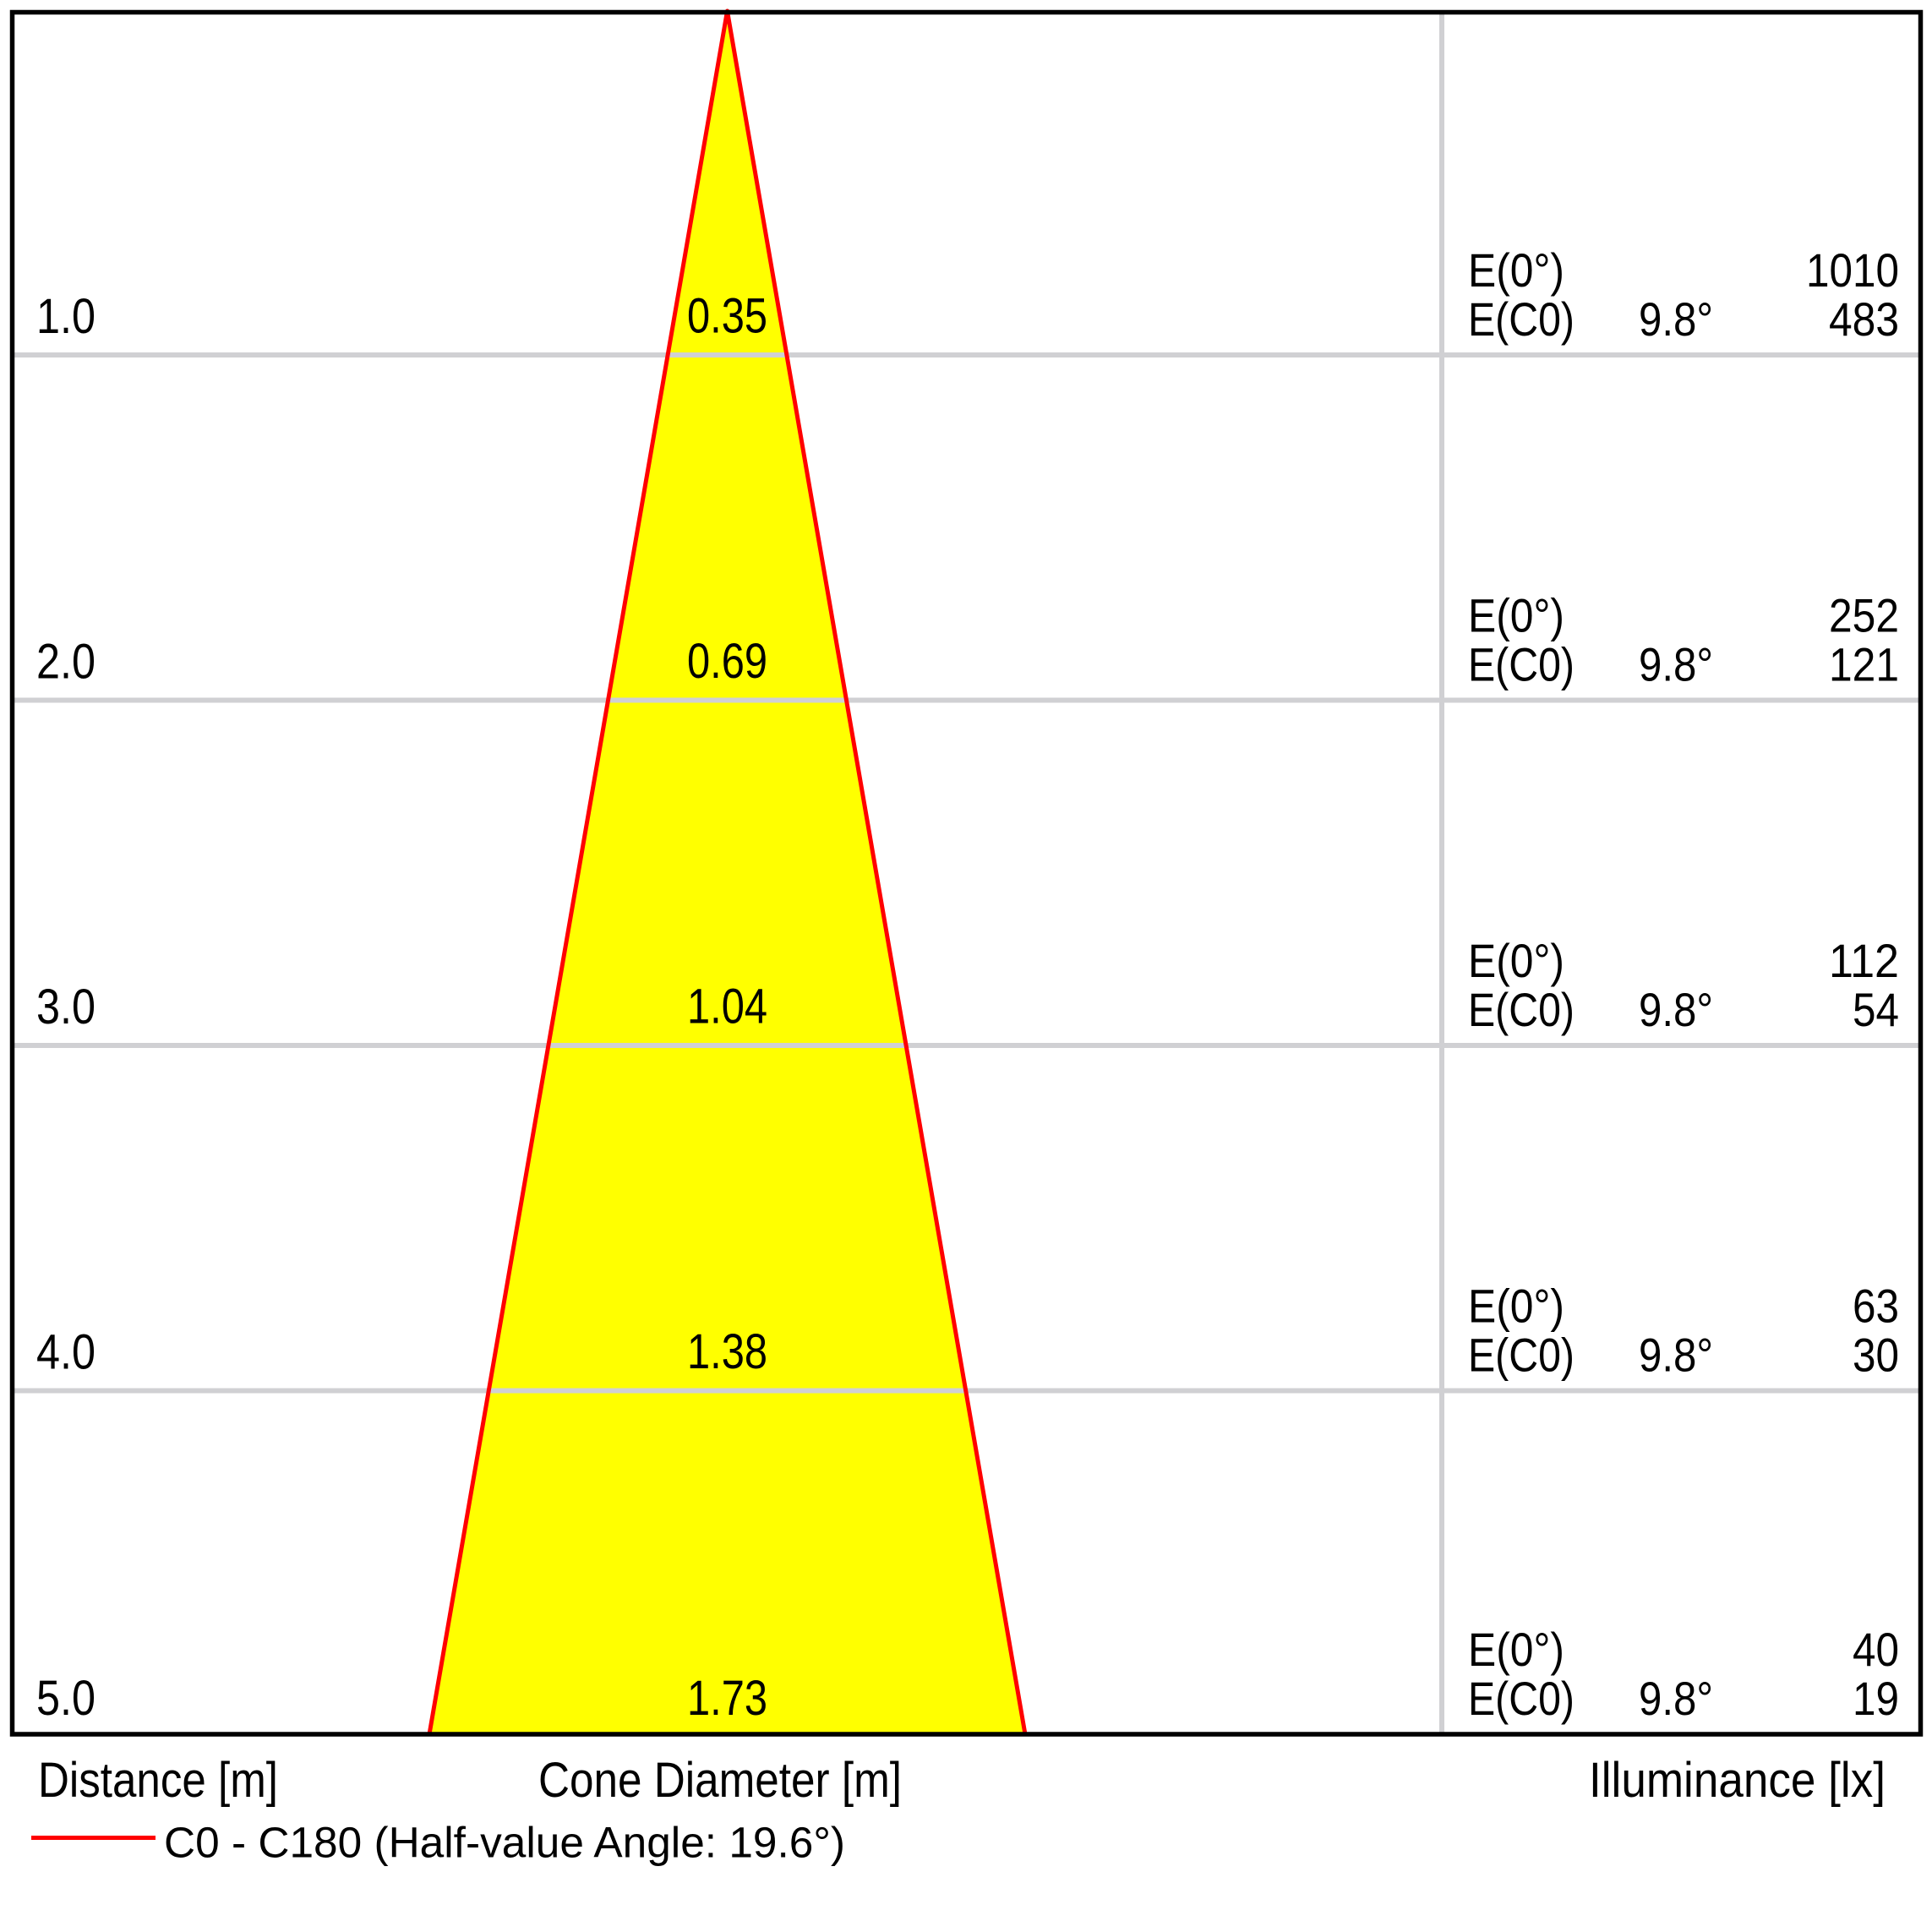 The width and height of the screenshot is (1932, 1932). Describe the element at coordinates (158, 1780) in the screenshot. I see `svg-text: Distance [m]` at that location.